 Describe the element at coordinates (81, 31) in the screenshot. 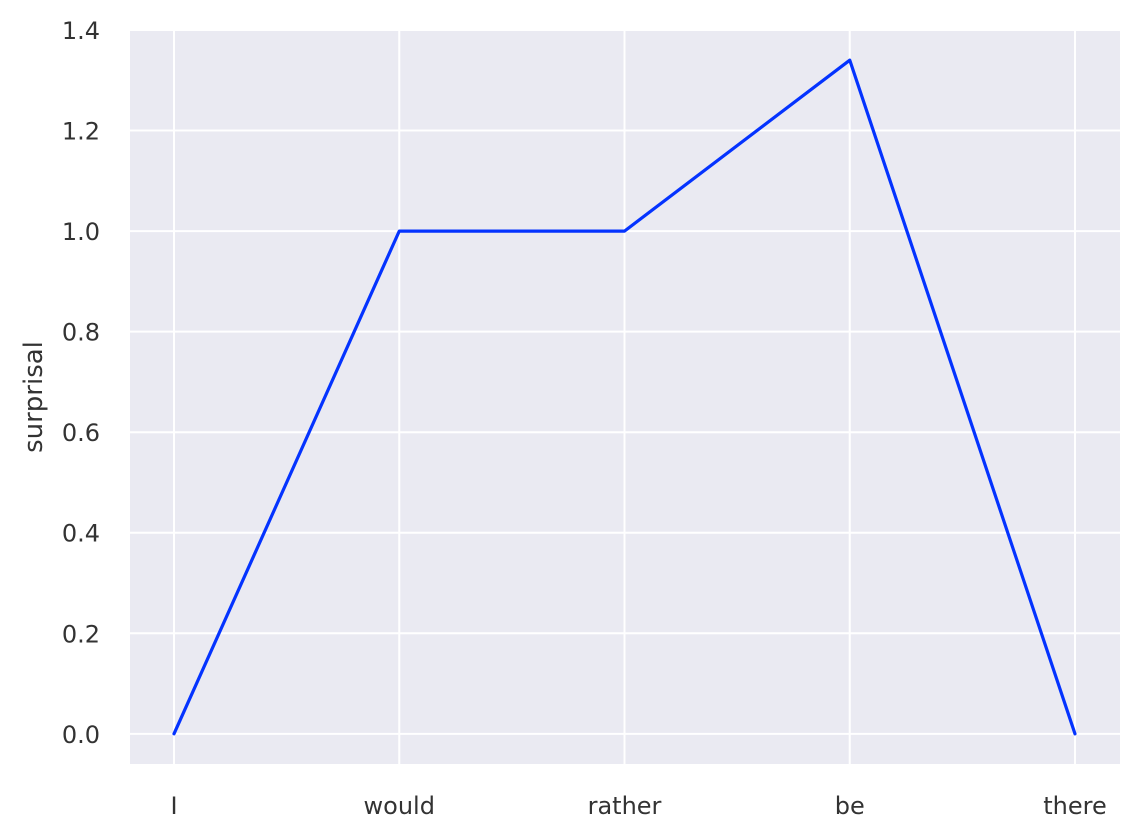

I see `y-tick-label: 1.4` at that location.